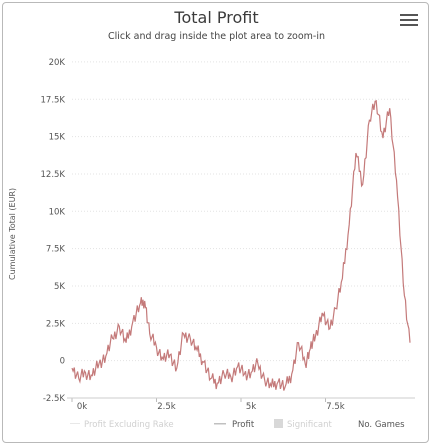 The image size is (433, 447). What do you see at coordinates (220, 424) in the screenshot?
I see `legend-line-profit` at bounding box center [220, 424].